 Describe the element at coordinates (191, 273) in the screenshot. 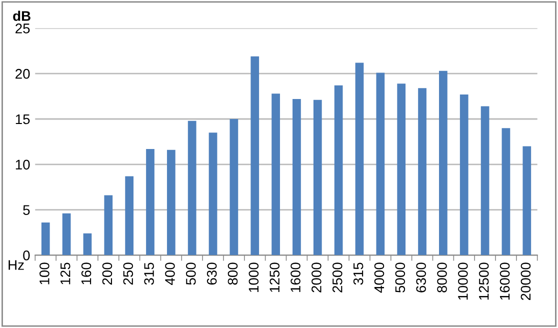

I see `x-tick-label: 500` at that location.